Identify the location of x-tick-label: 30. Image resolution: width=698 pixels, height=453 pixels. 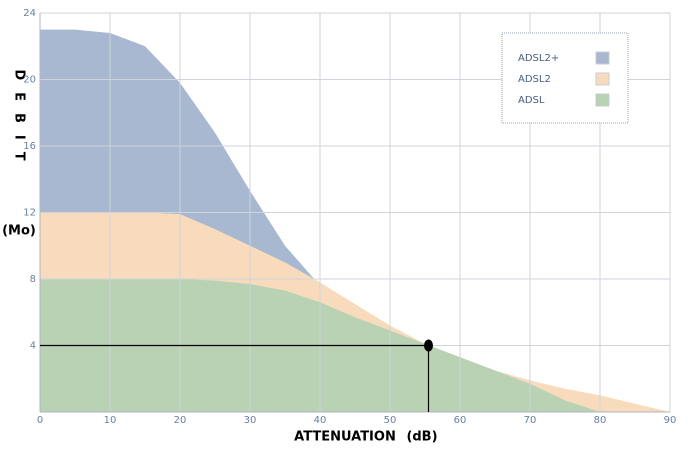
(250, 420).